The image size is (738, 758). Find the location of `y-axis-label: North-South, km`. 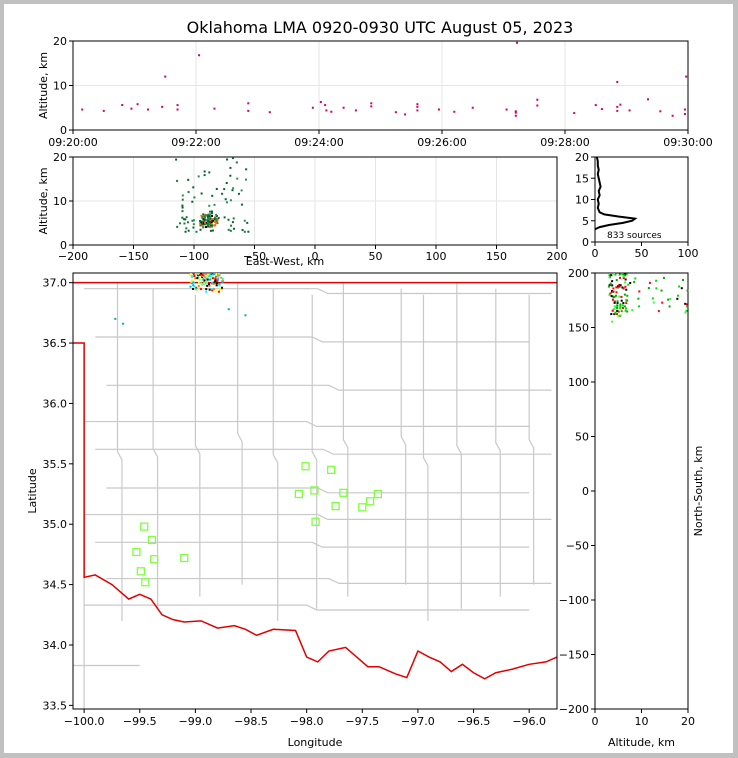

y-axis-label: North-South, km is located at coordinates (698, 491).